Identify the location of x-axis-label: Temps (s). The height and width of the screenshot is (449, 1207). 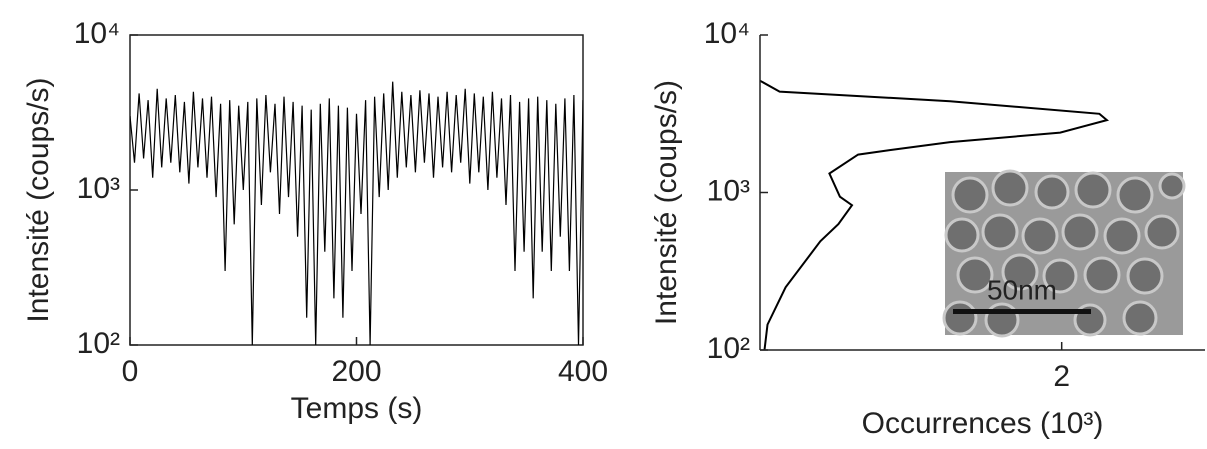
(357, 408).